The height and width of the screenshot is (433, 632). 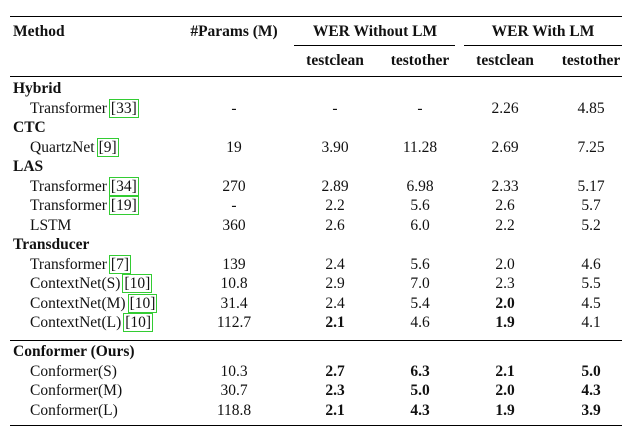 I want to click on wer-cell: 3.9, so click(x=591, y=410).